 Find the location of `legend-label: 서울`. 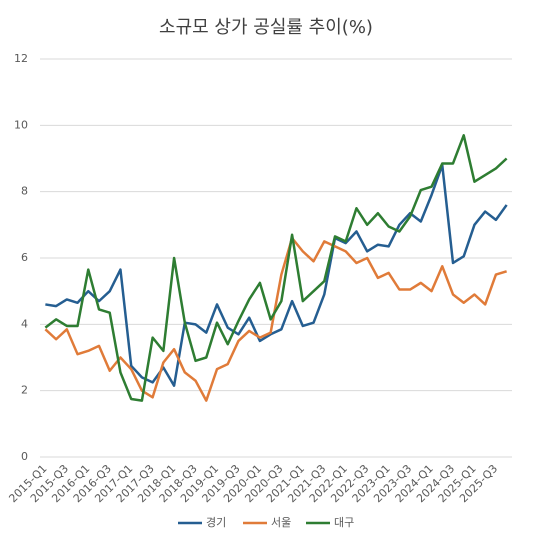

legend-label: 서울 is located at coordinates (281, 522).